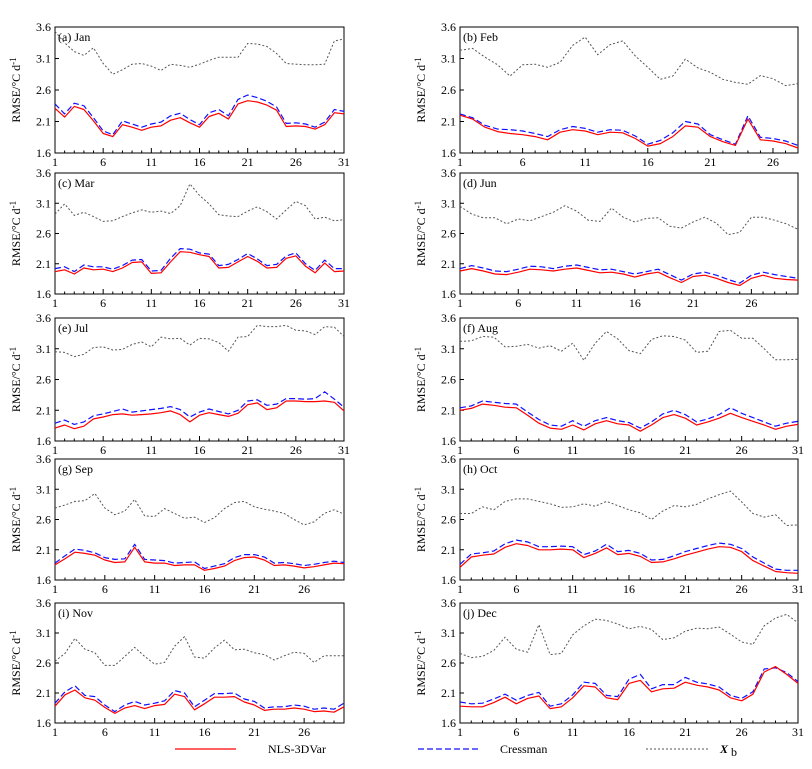 The image size is (812, 769). I want to click on panel-label: (b) Feb, so click(480, 37).